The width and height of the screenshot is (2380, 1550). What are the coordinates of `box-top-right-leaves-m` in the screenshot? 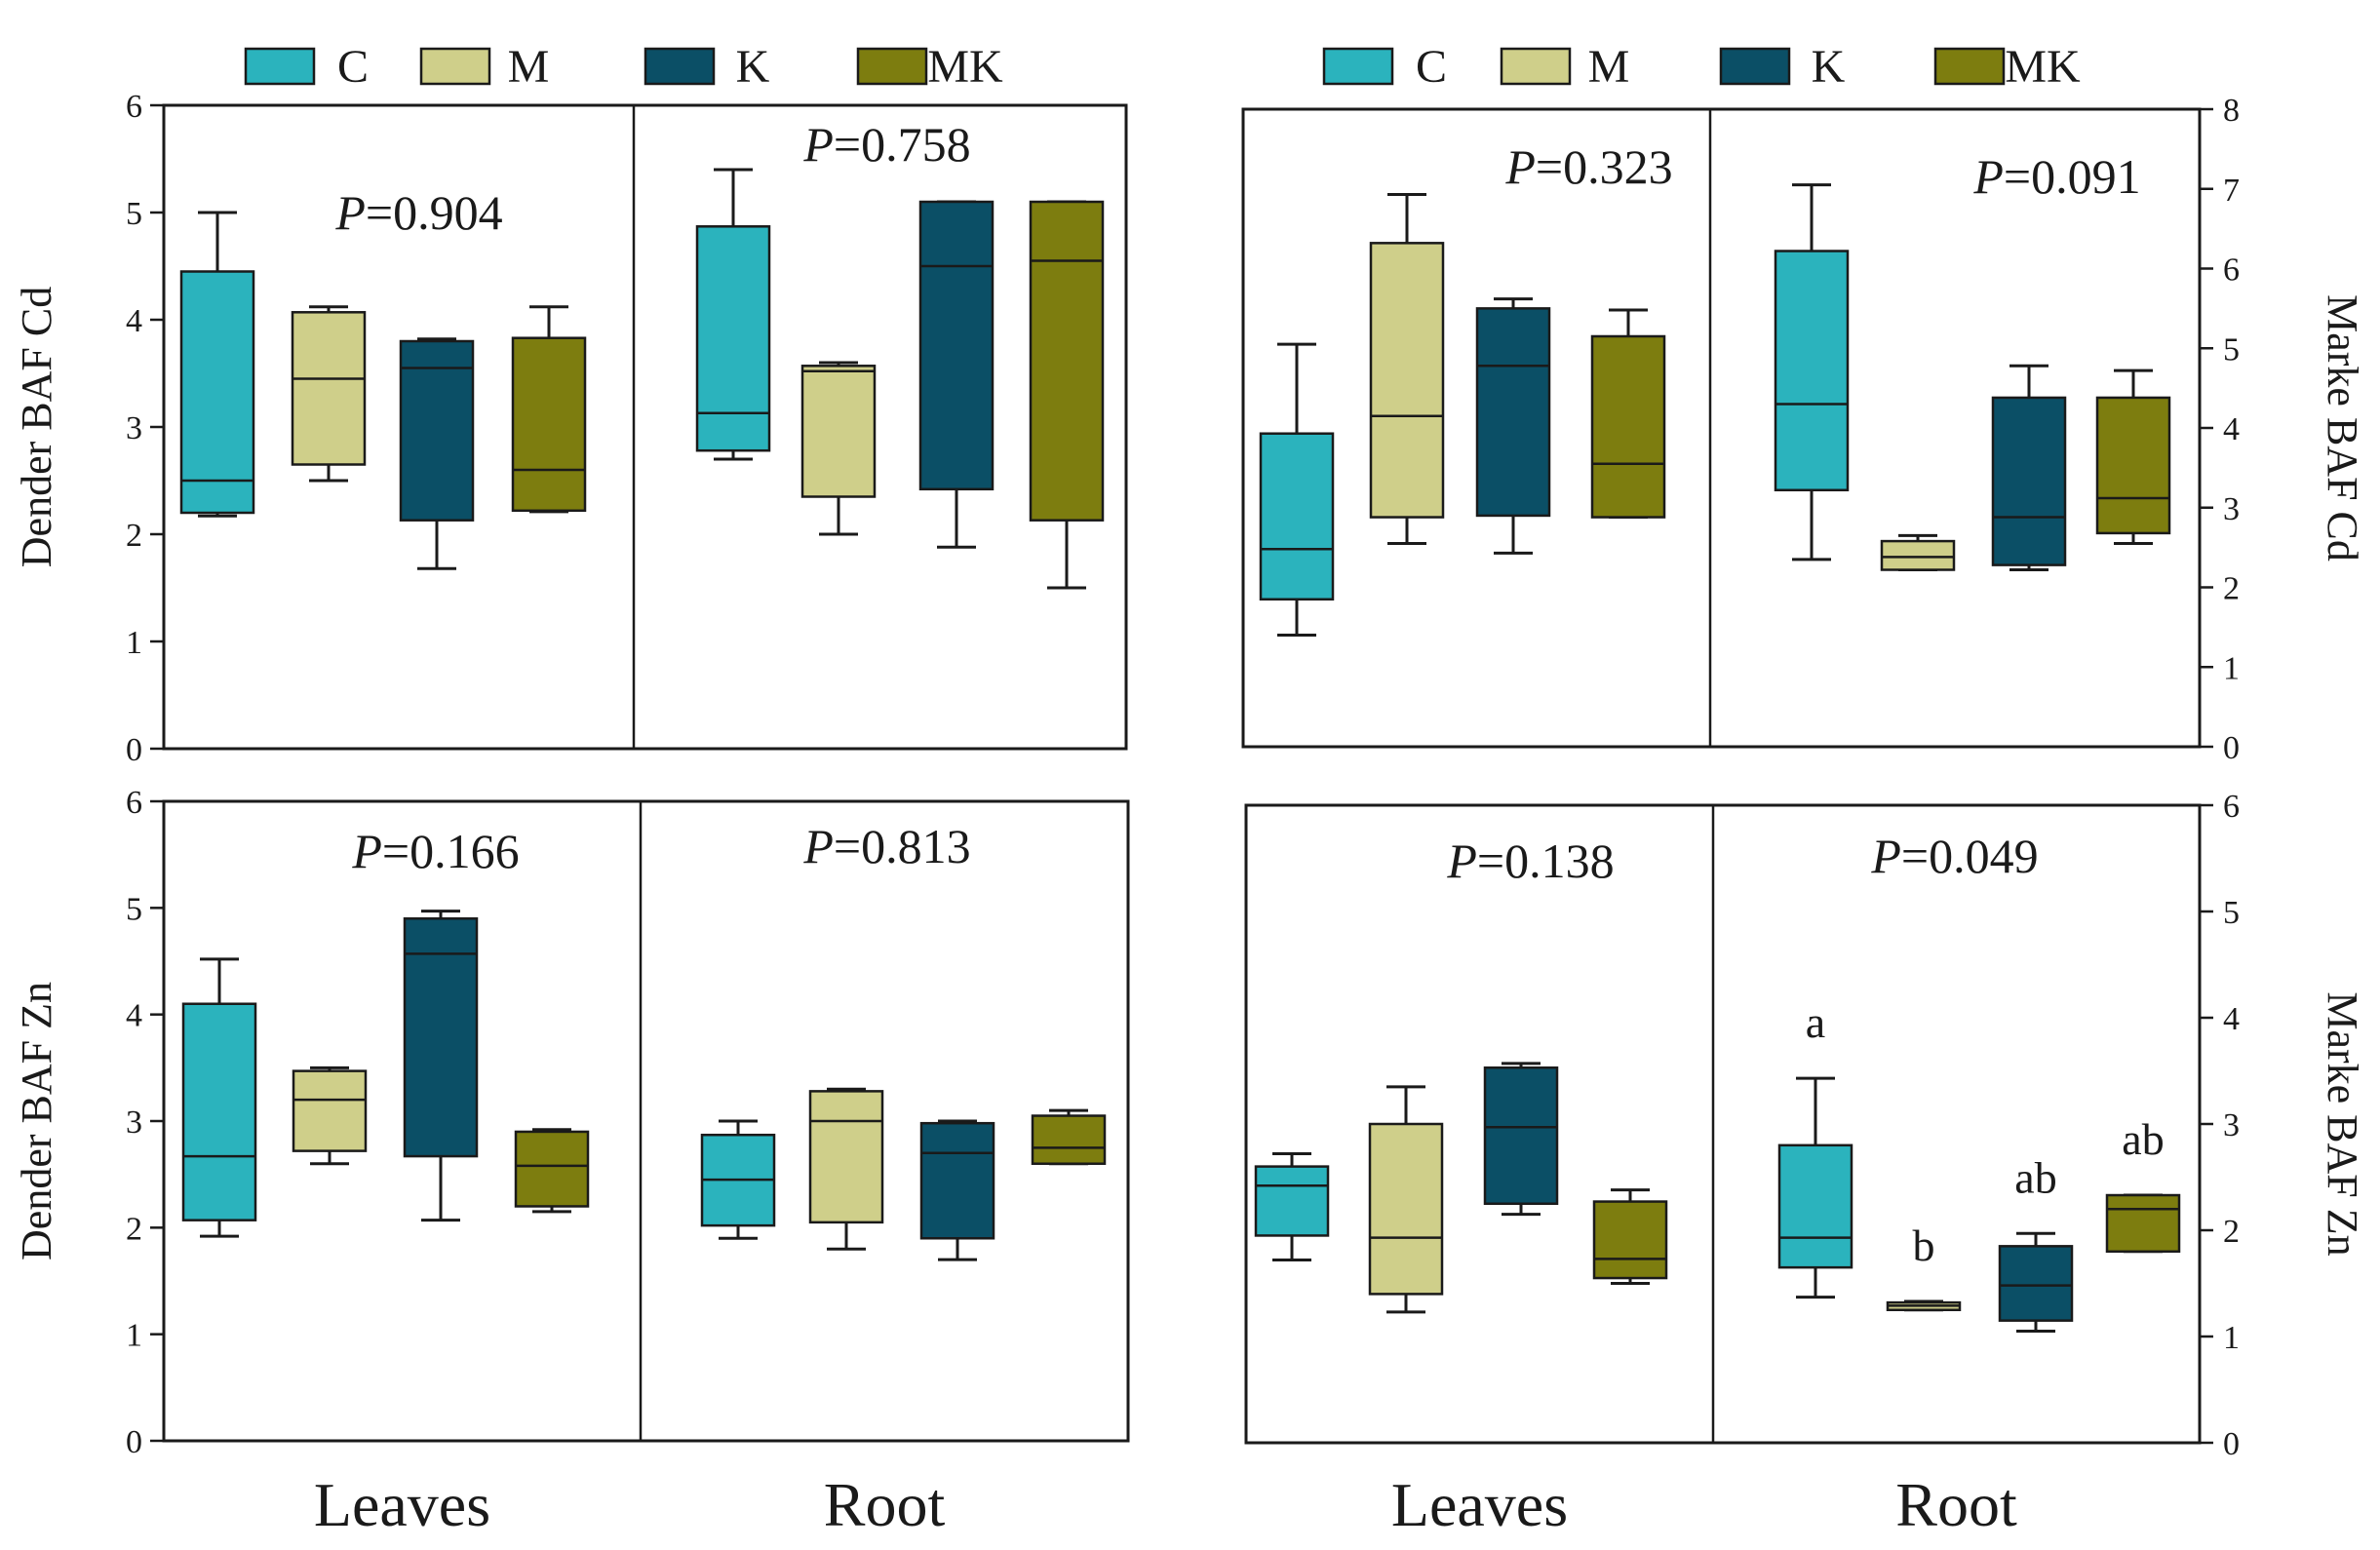 It's located at (1407, 369).